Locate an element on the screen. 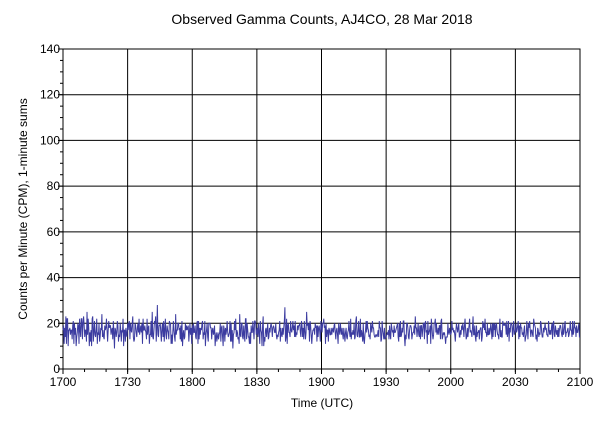 The width and height of the screenshot is (600, 428). y-tick-label: 40 is located at coordinates (54, 278).